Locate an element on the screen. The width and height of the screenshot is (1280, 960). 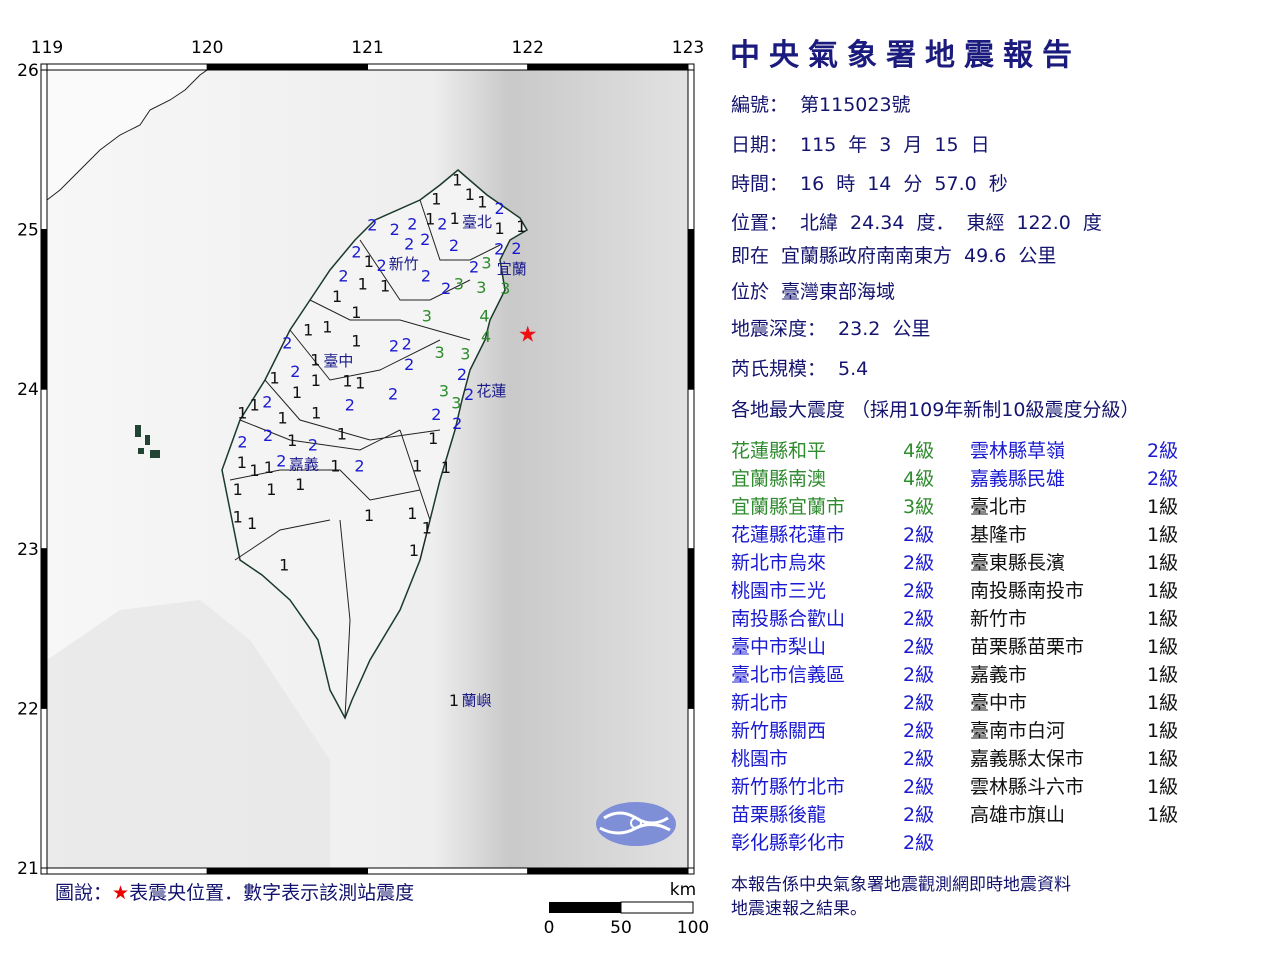
station-name: 新竹市 is located at coordinates (999, 619).